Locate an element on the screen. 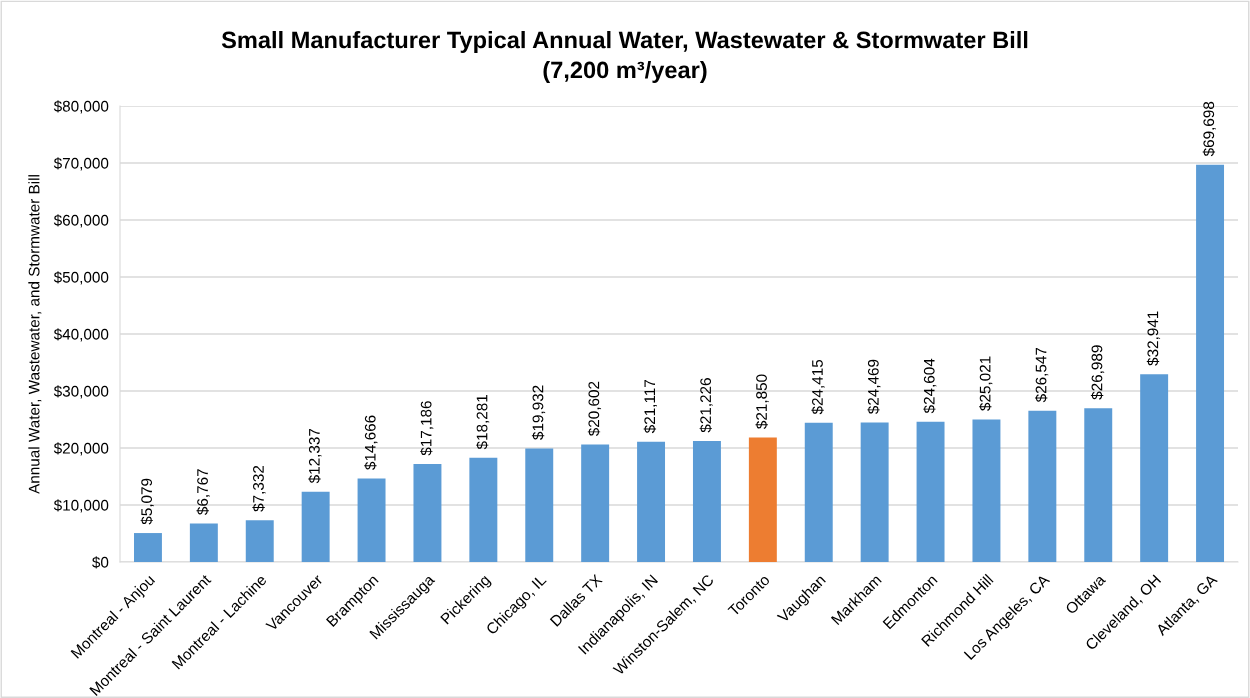 This screenshot has height=698, width=1250. data-label: $19,932 is located at coordinates (538, 412).